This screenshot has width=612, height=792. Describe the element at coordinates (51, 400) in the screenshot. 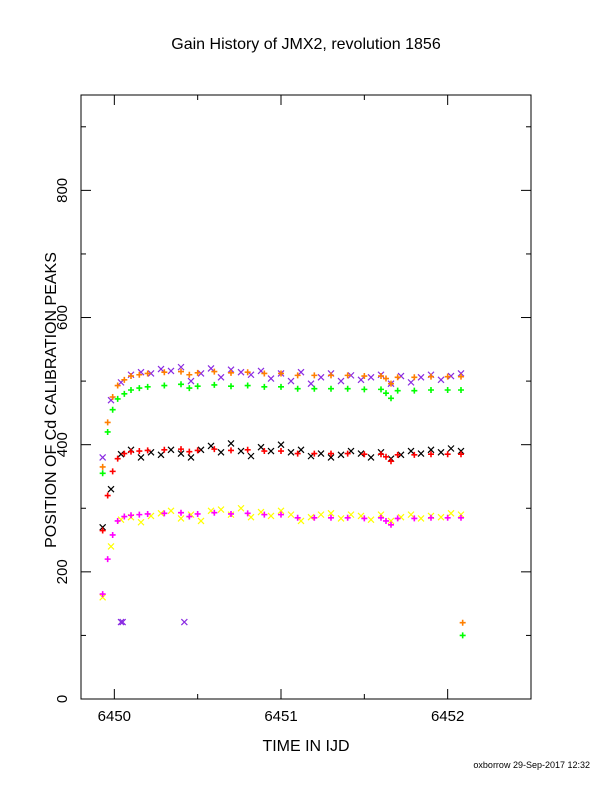

I see `y-axis-label: POSITION OF Cd CALIBRATION PEAKS` at that location.